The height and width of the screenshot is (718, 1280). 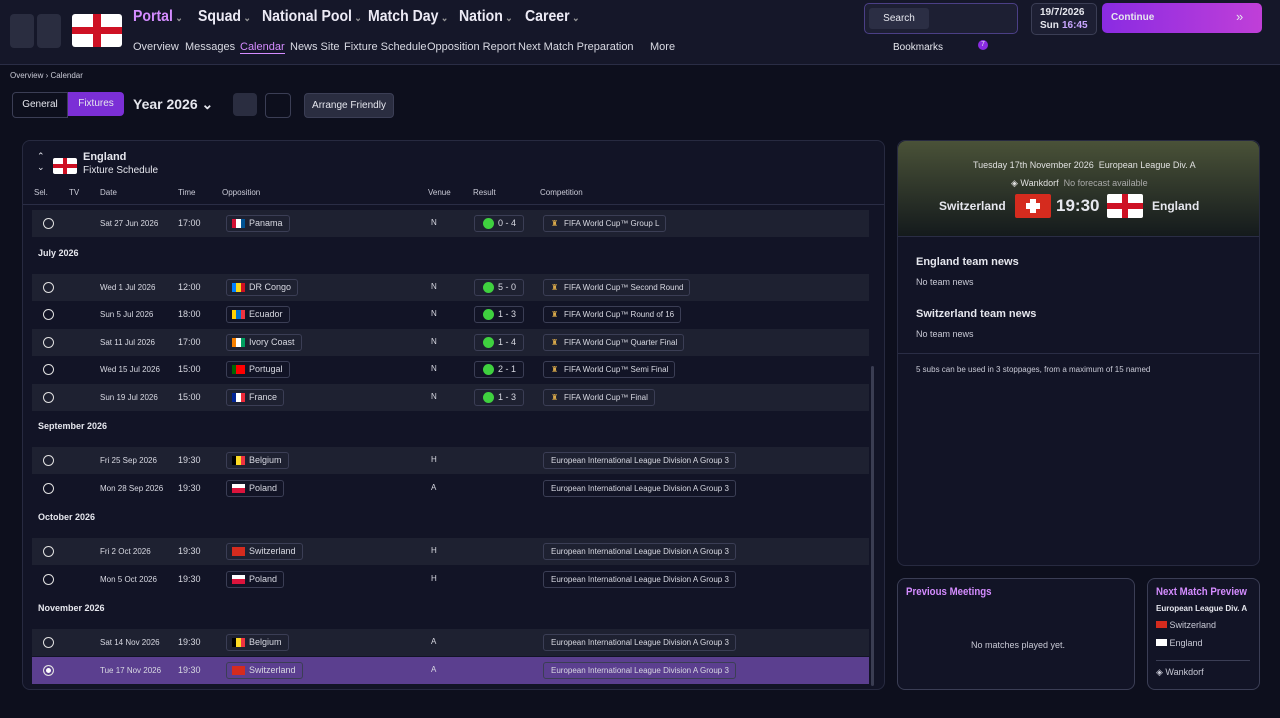 What do you see at coordinates (40, 105) in the screenshot?
I see `general-tab: General` at bounding box center [40, 105].